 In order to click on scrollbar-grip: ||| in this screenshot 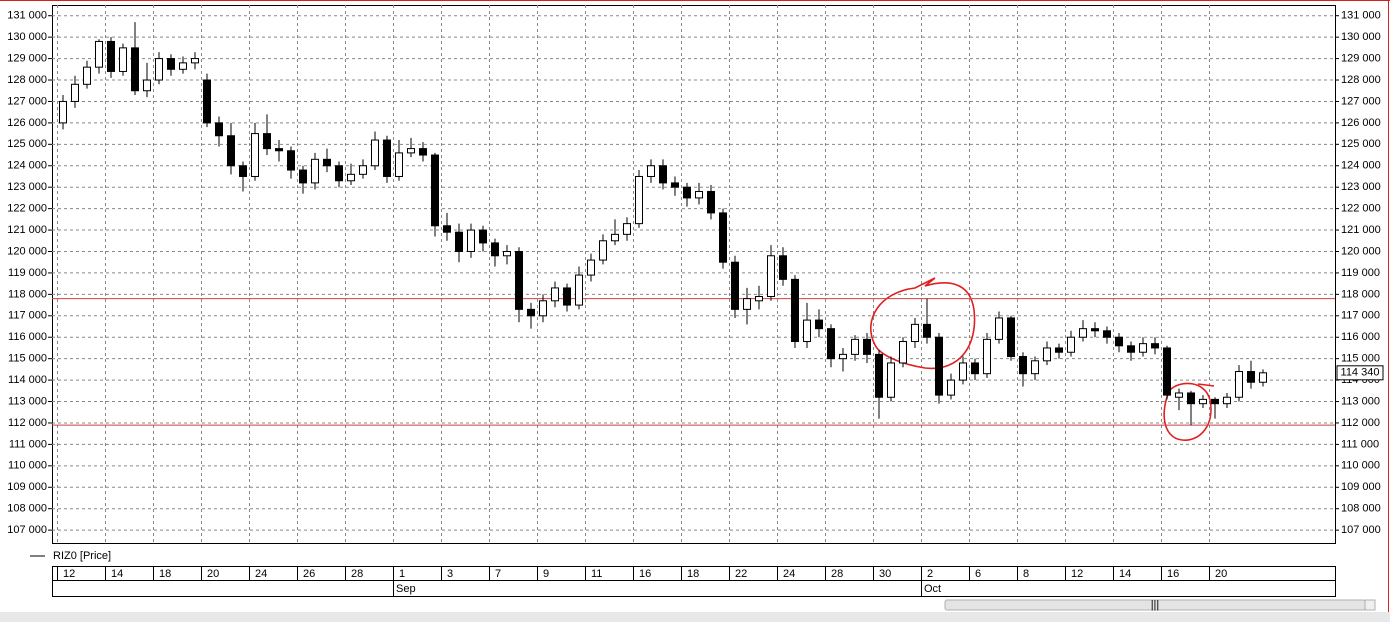, I will do `click(1155, 605)`.